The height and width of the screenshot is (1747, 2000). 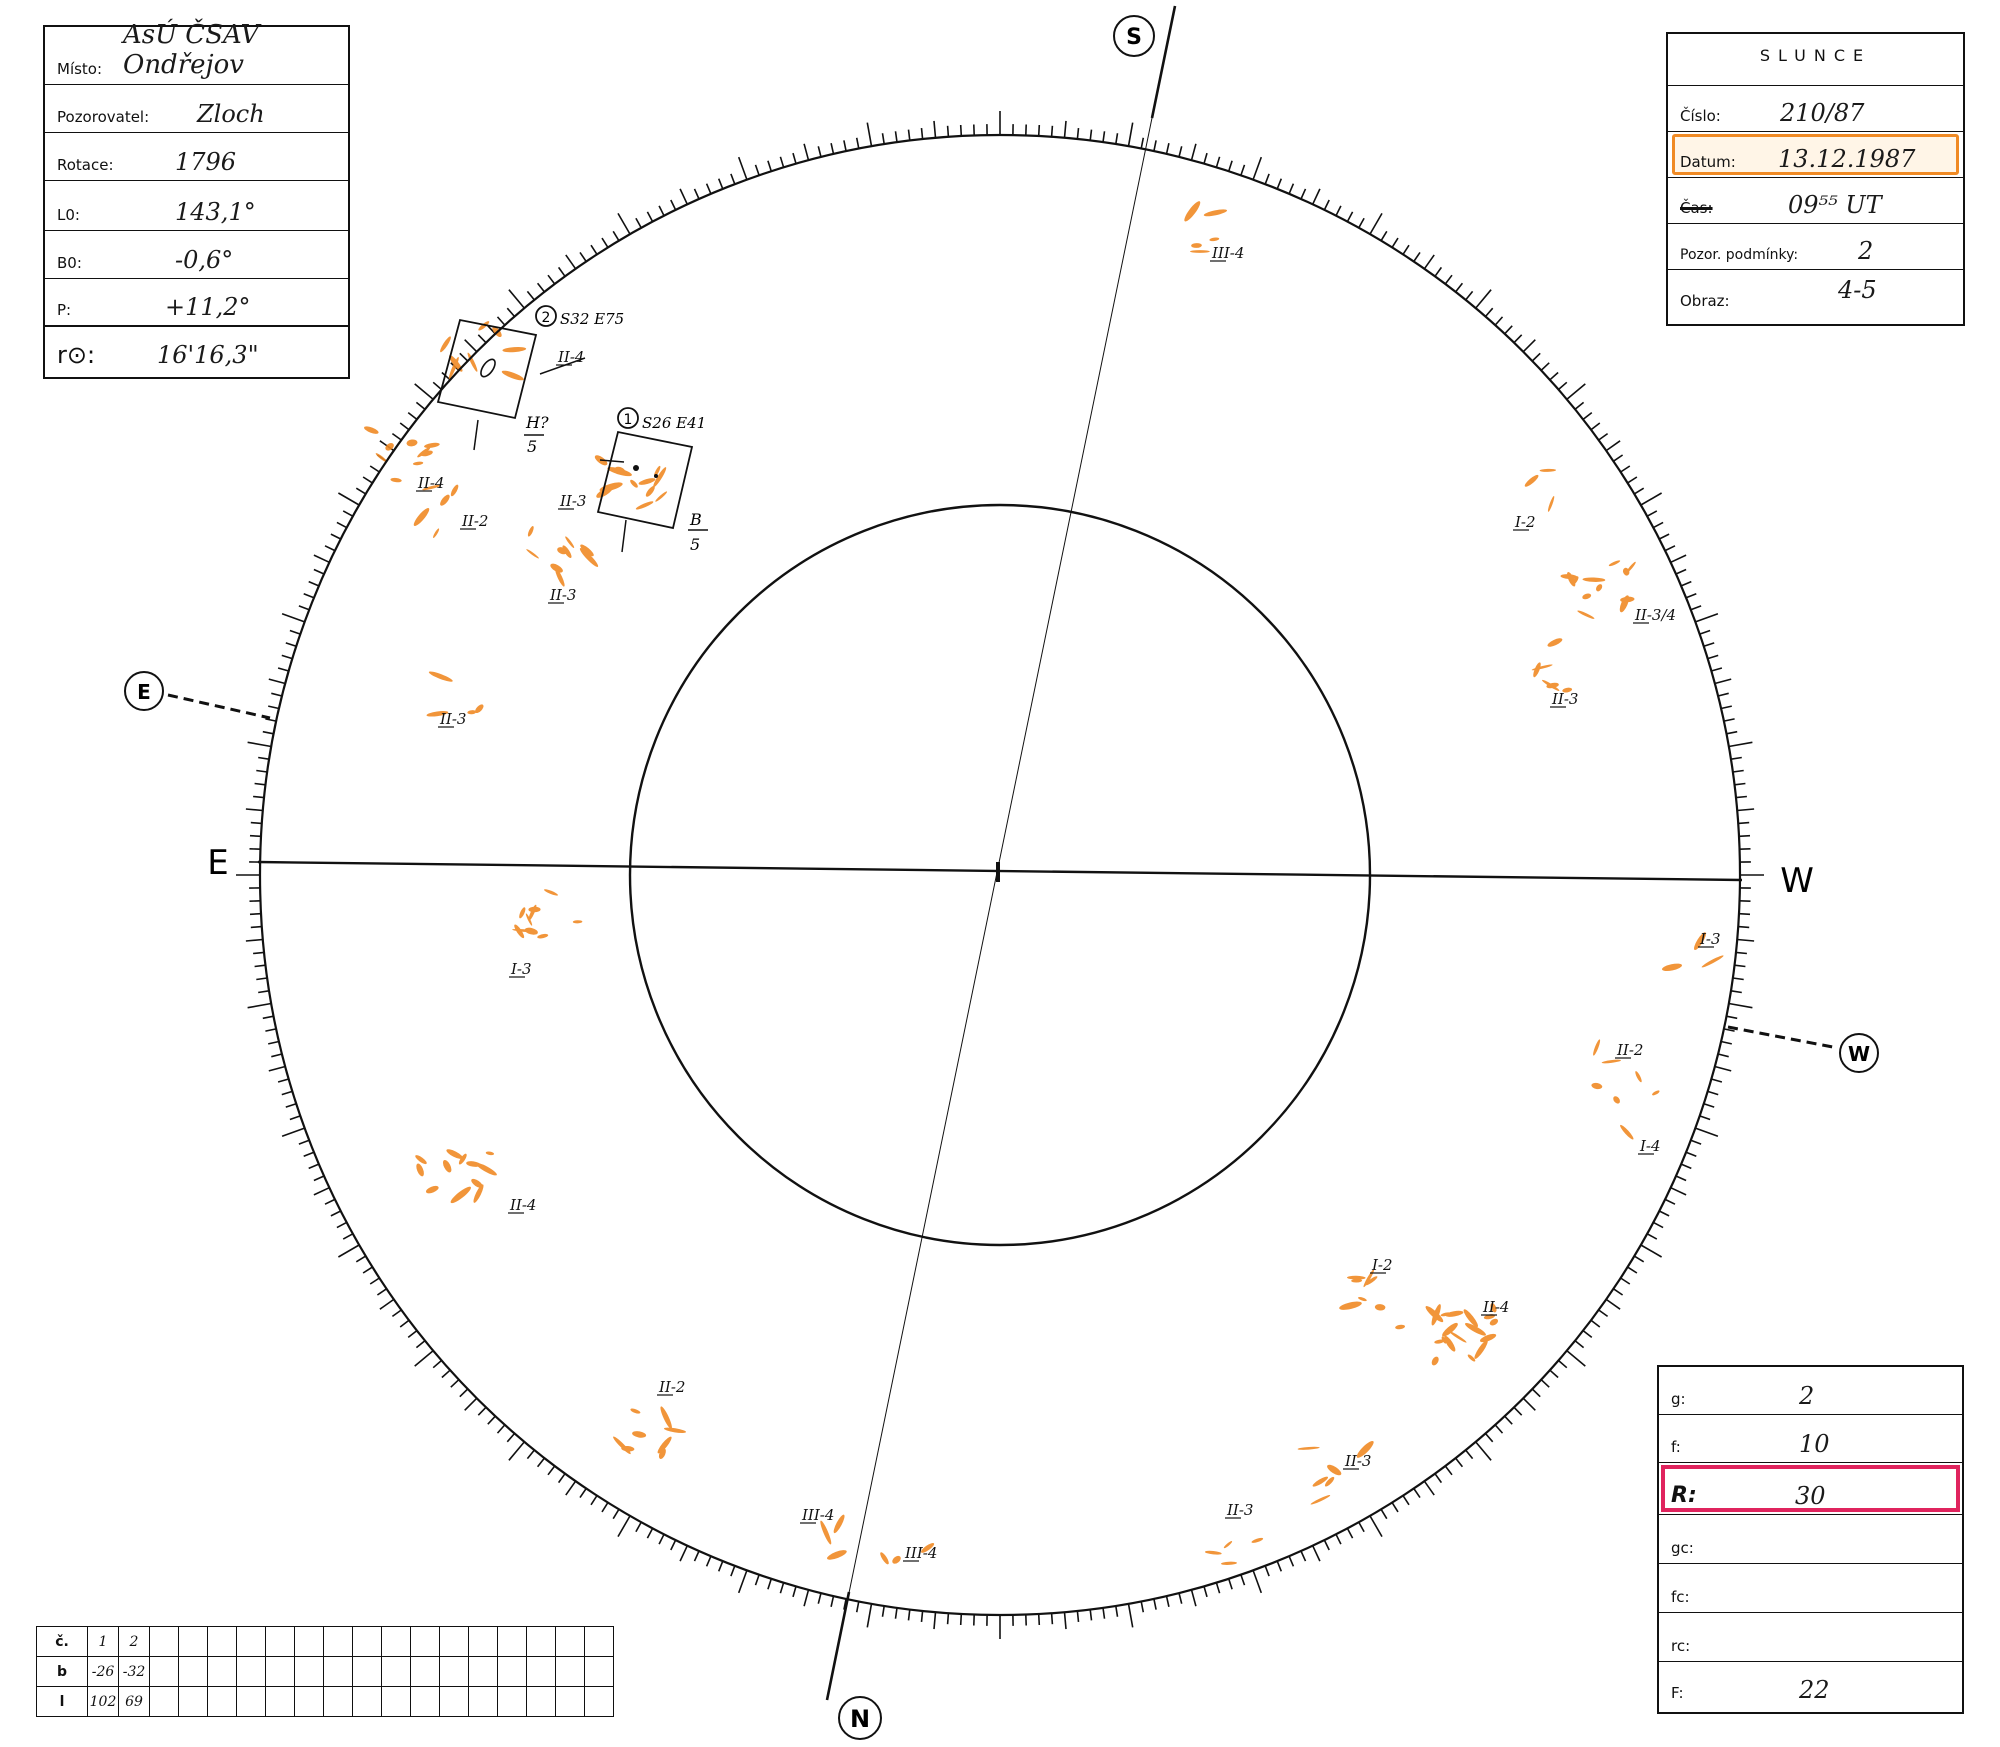 What do you see at coordinates (196, 109) in the screenshot?
I see `row-pozorovatel: Pozorovatel: Zloch` at bounding box center [196, 109].